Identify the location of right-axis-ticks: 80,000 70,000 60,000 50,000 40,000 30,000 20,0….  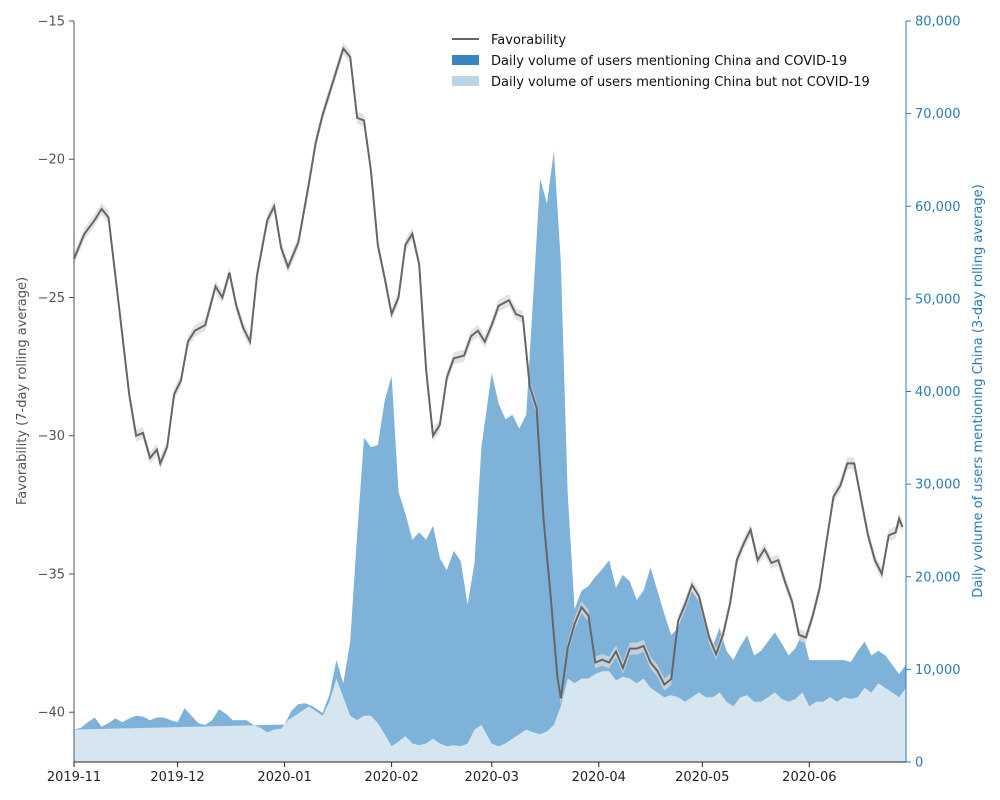
(933, 393).